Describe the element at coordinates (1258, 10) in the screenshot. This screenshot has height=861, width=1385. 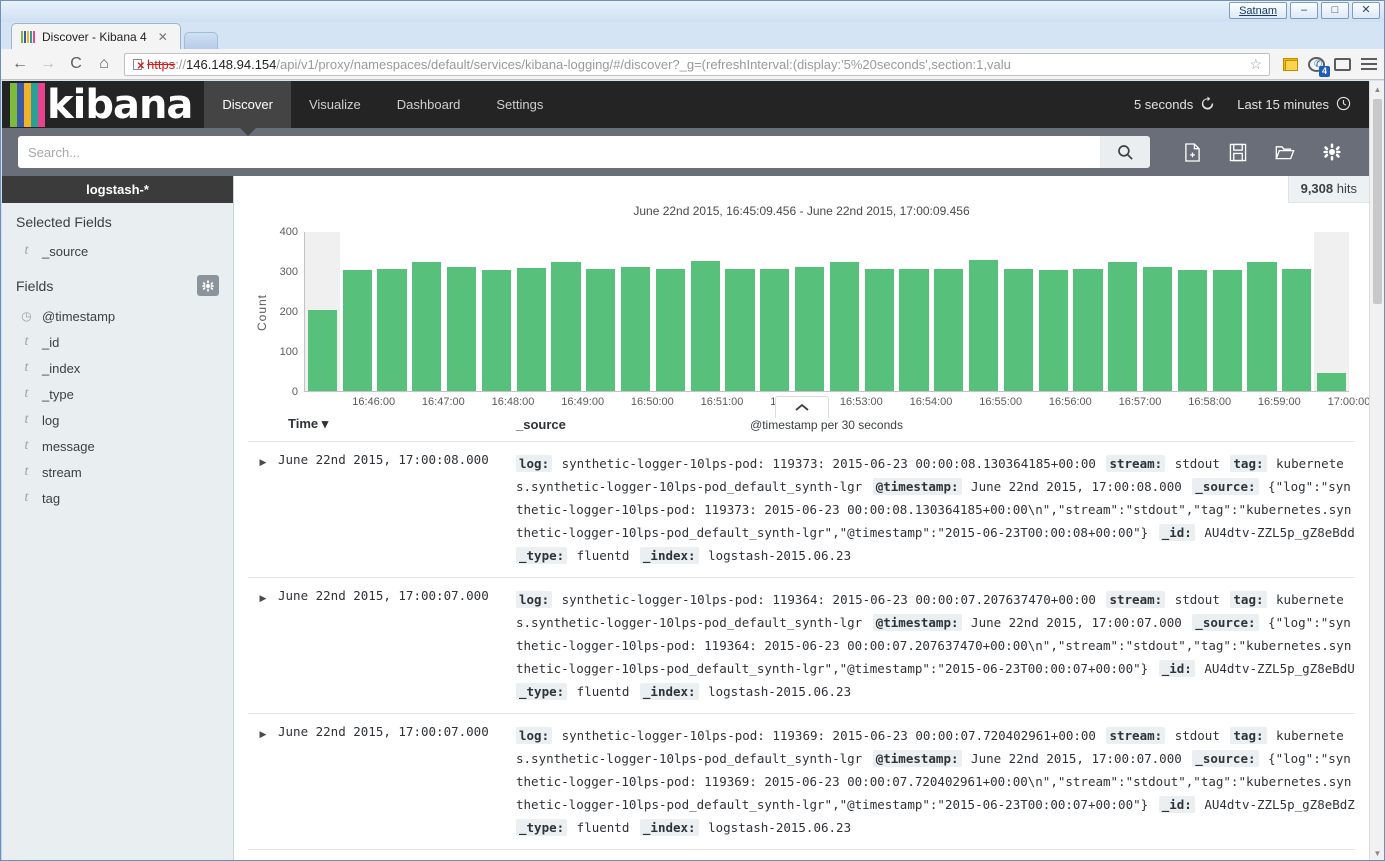
I see `user-profile-button: Satnam` at that location.